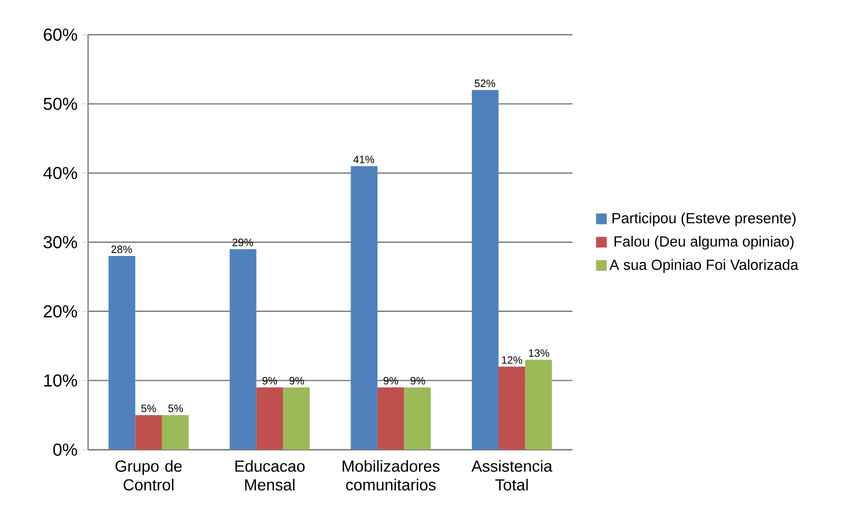  What do you see at coordinates (363, 160) in the screenshot?
I see `data-label: 41%` at bounding box center [363, 160].